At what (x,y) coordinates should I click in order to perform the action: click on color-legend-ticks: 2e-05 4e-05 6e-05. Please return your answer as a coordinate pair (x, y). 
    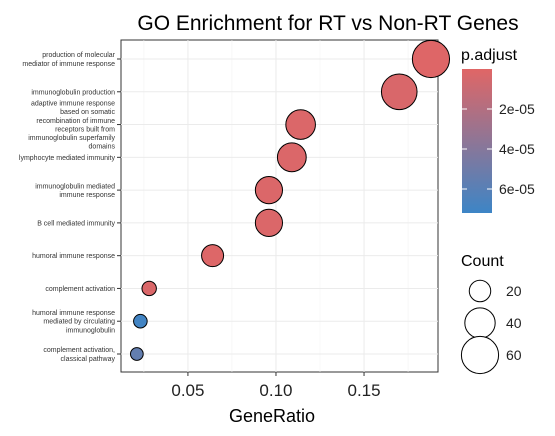
    Looking at the image, I should click on (498, 149).